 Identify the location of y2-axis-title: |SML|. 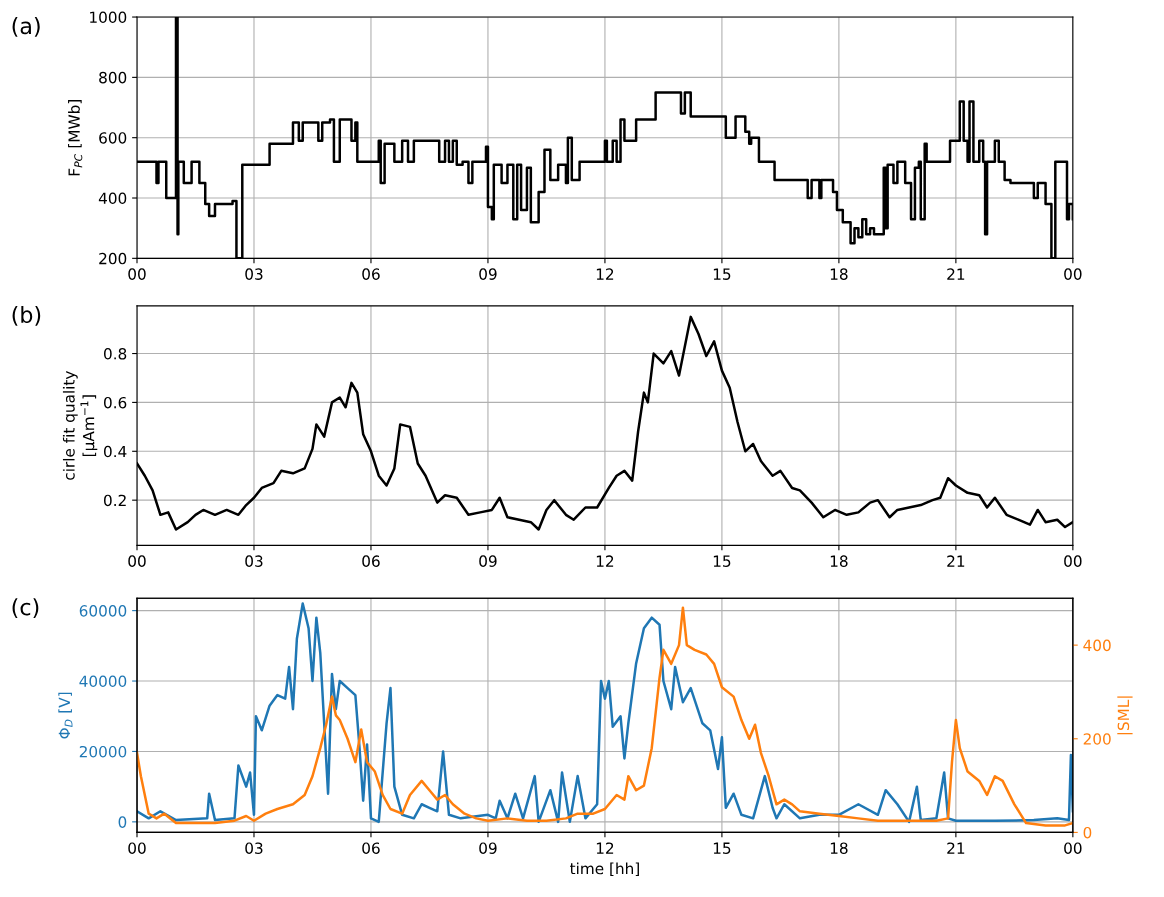
(1125, 715).